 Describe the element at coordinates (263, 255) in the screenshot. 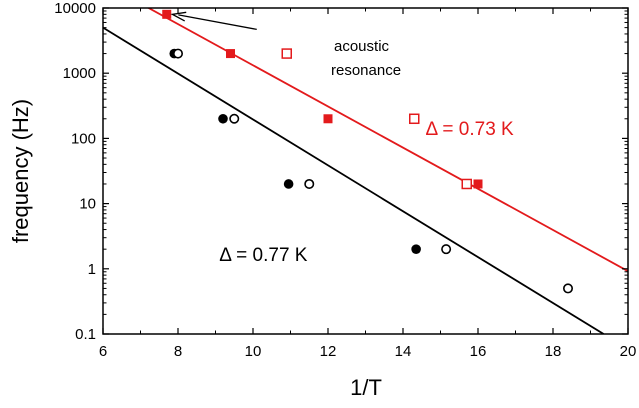

I see `black-fit-label: Δ = 0.77 K` at that location.